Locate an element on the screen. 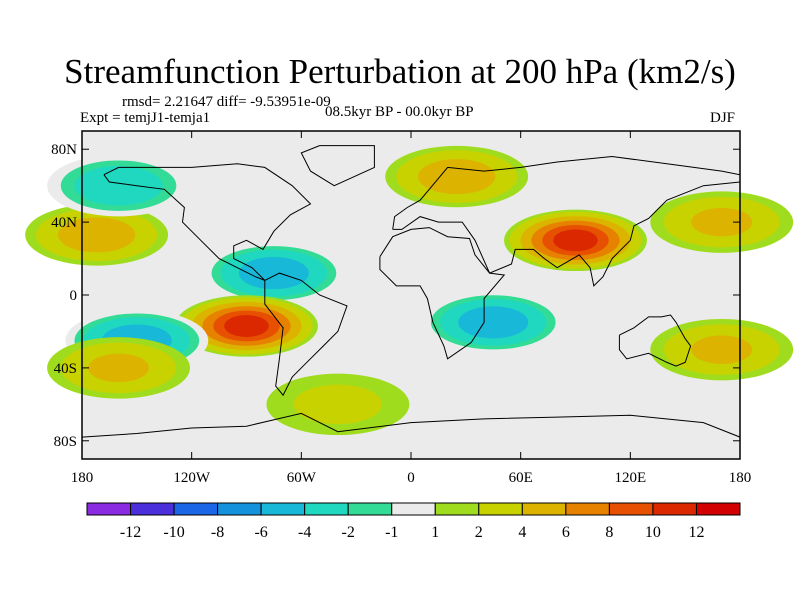  x-tick-label: 60E is located at coordinates (521, 478).